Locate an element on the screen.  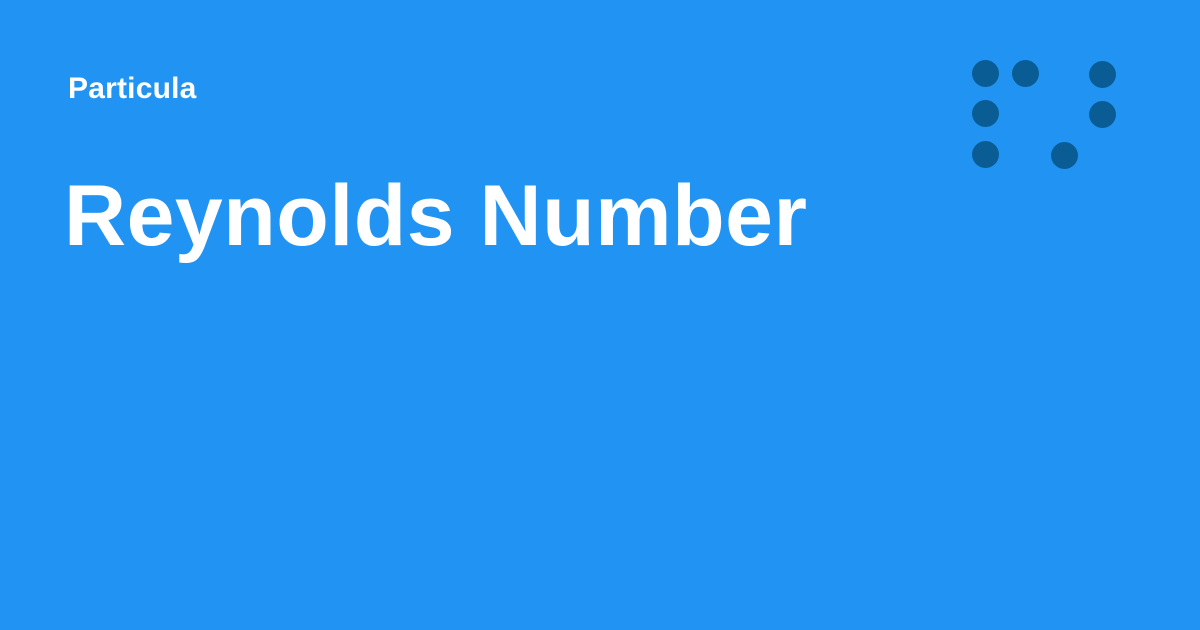
dot-grid-logo-icon is located at coordinates (1050, 120).